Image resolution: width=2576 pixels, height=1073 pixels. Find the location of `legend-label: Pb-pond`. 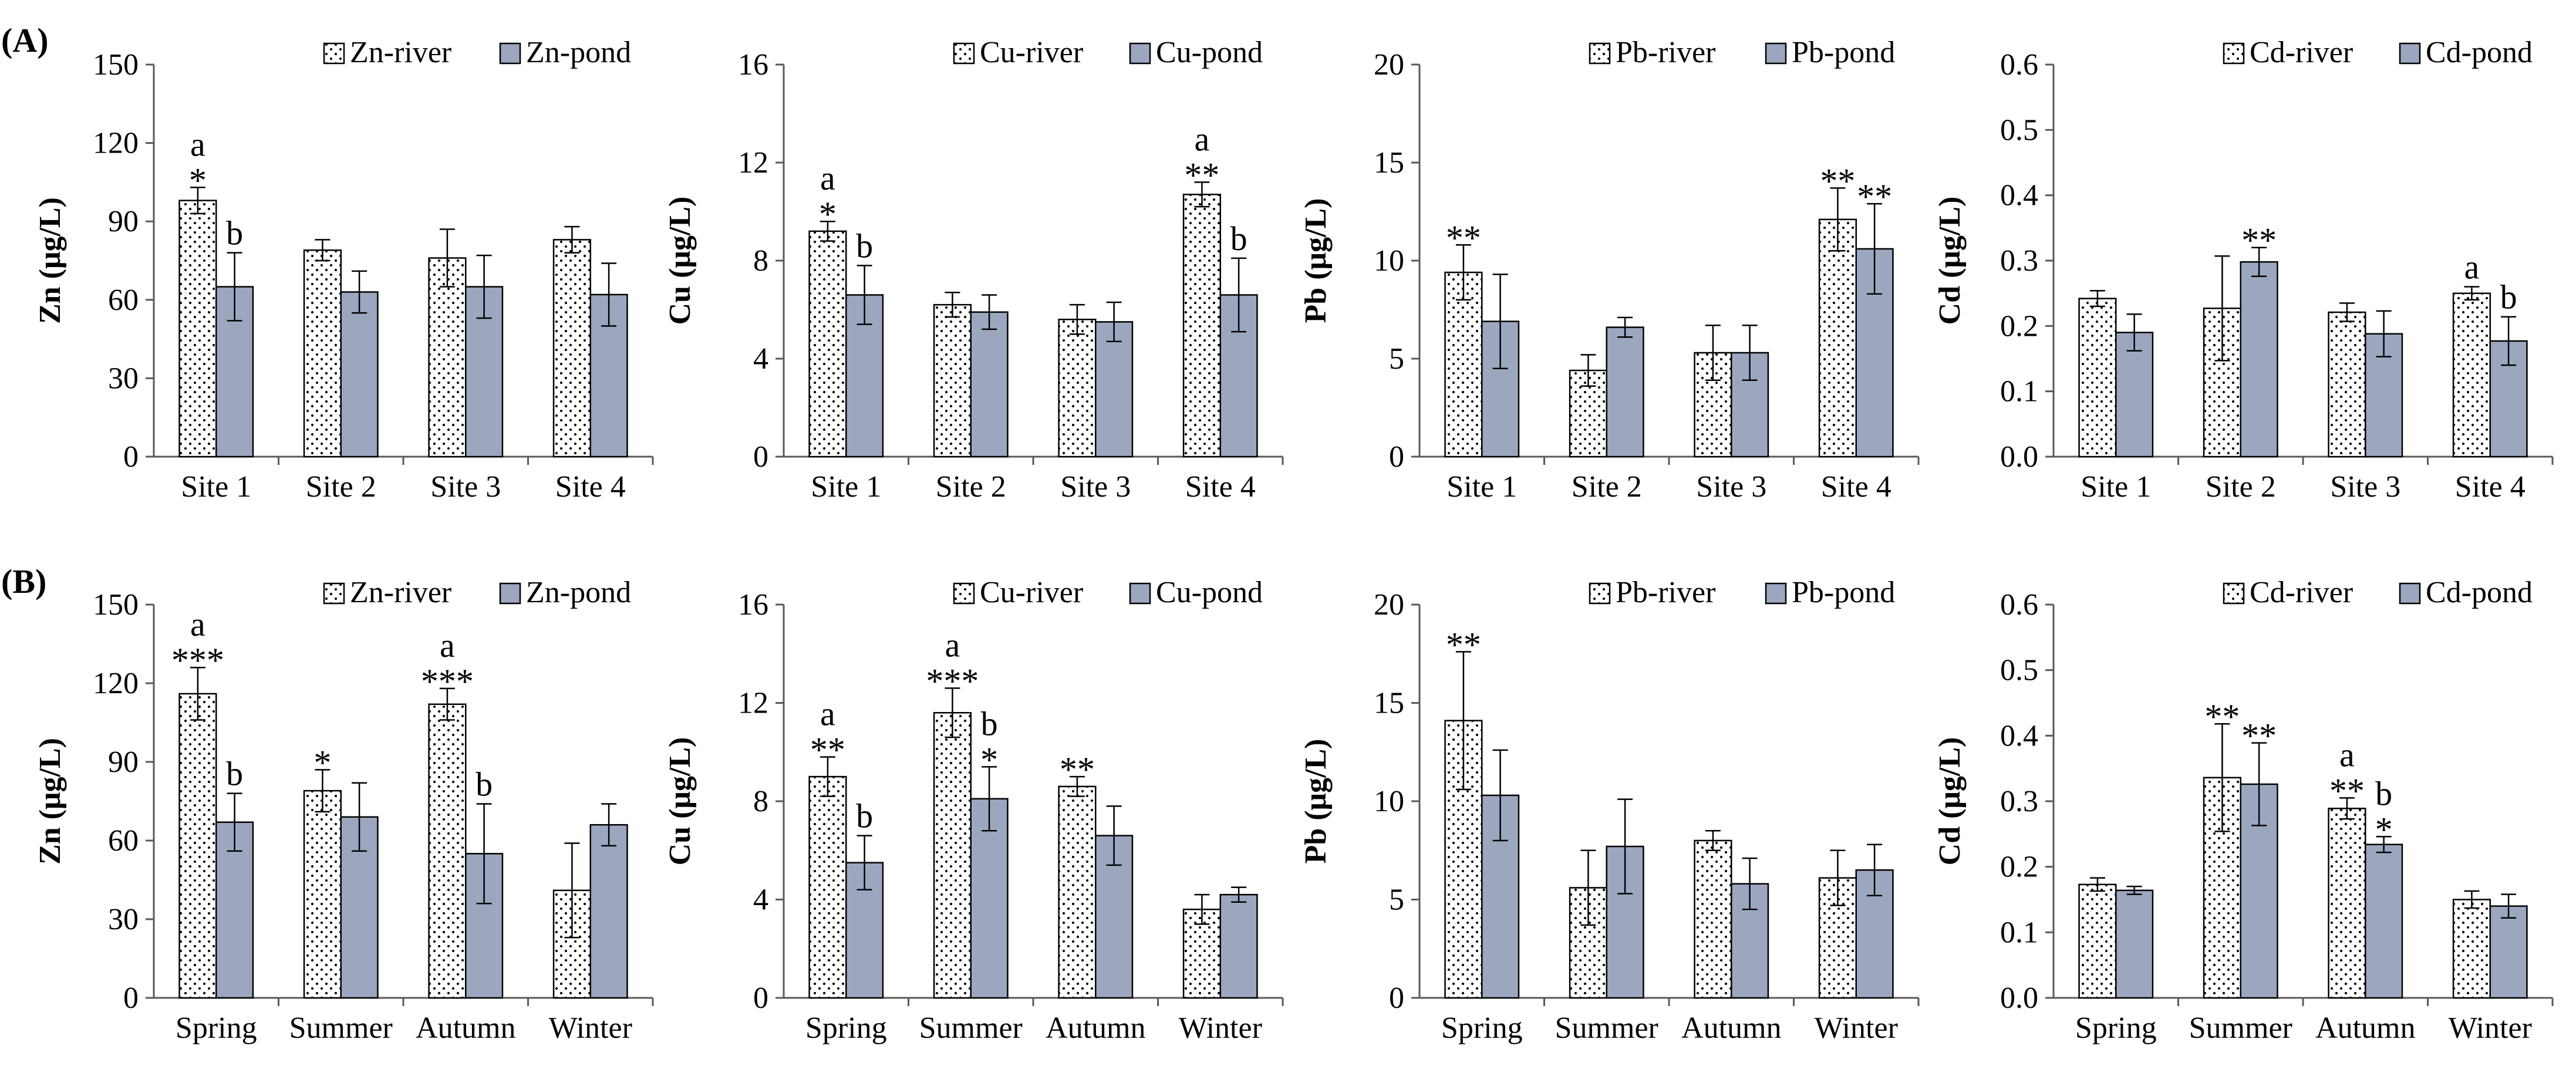

legend-label: Pb-pond is located at coordinates (1843, 593).